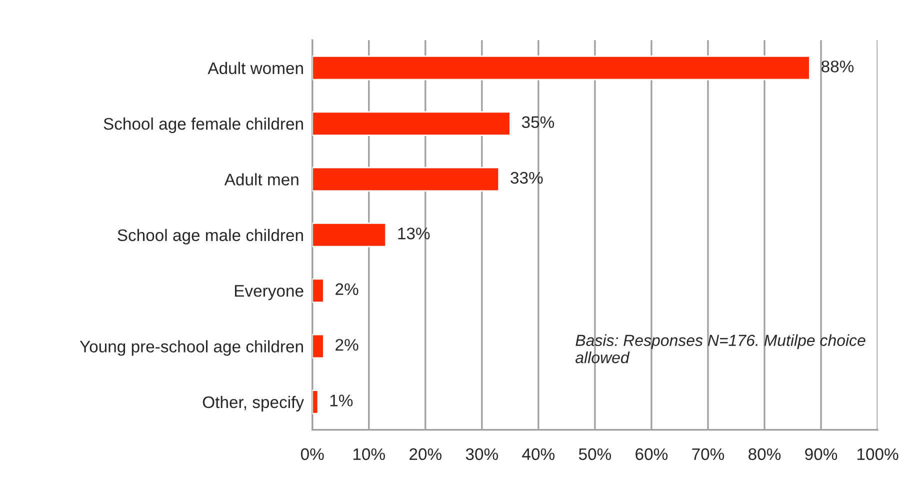 This screenshot has width=916, height=477. Describe the element at coordinates (426, 454) in the screenshot. I see `x-tick-label: 20%` at that location.